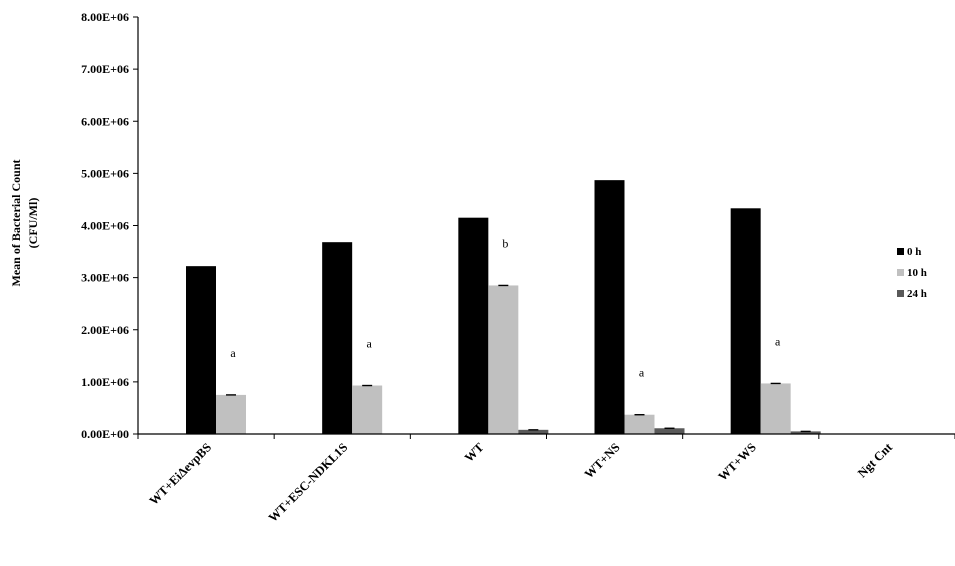  Describe the element at coordinates (917, 273) in the screenshot. I see `legend-label: 10 h` at that location.